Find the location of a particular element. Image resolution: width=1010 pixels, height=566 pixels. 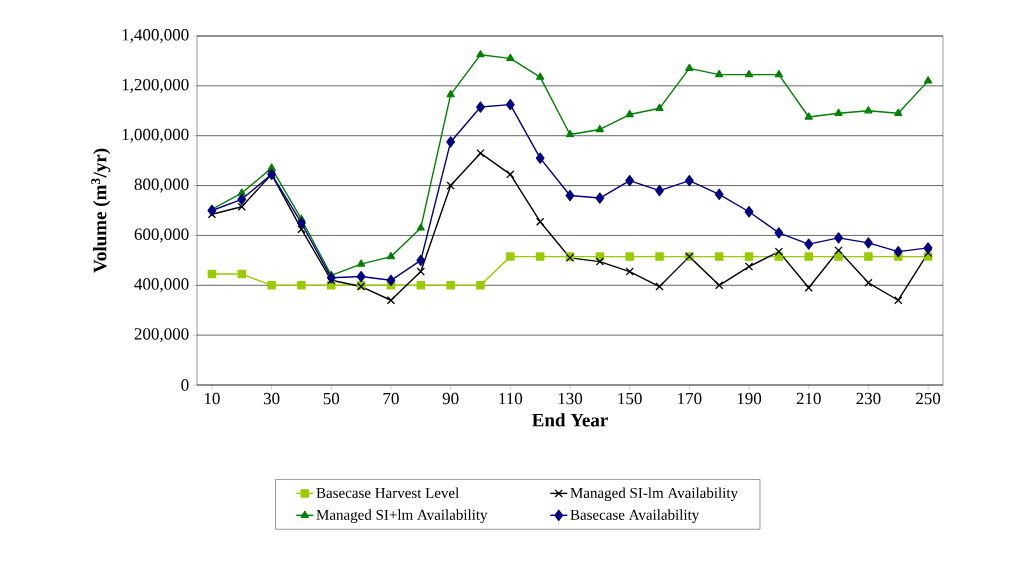

legend-label: Managed SI+lm Availability is located at coordinates (402, 516).